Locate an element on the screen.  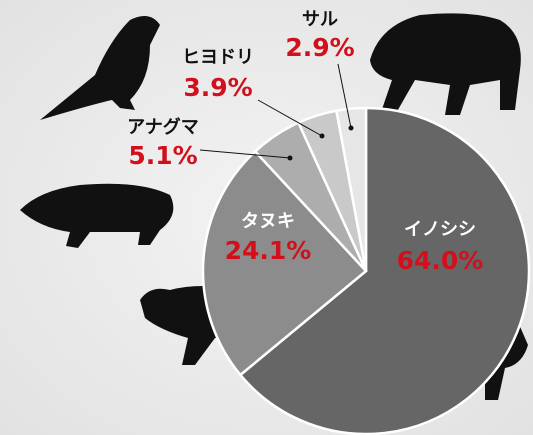
category-label: アナグマ is located at coordinates (163, 127).